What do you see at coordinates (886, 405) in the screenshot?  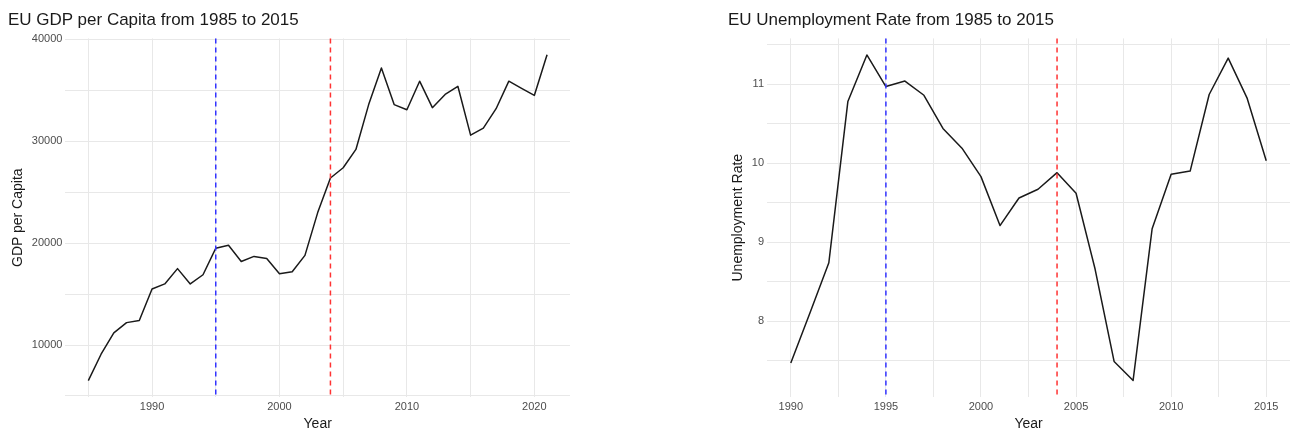 I see `x-tick-label: 1995` at bounding box center [886, 405].